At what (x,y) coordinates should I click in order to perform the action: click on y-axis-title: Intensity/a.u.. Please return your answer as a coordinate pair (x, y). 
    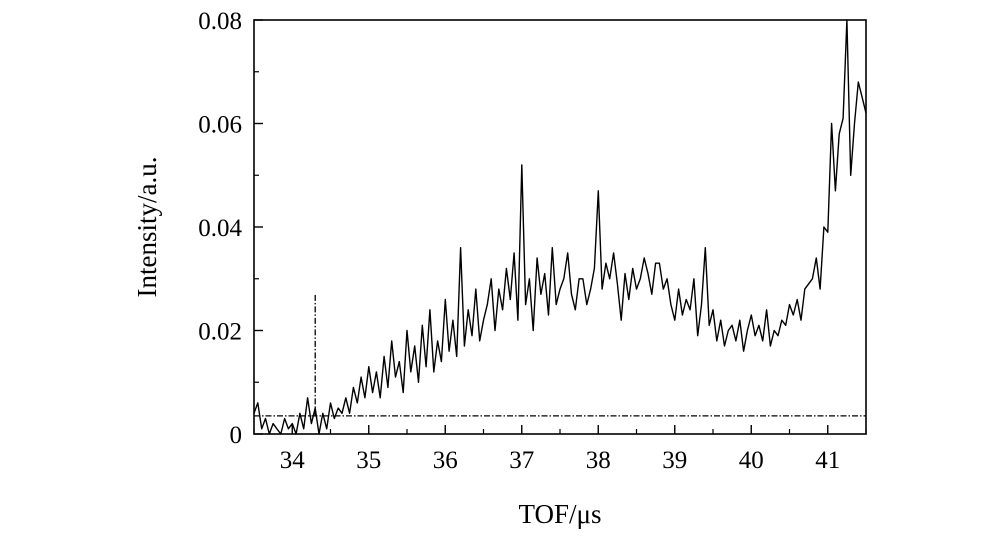
    Looking at the image, I should click on (147, 227).